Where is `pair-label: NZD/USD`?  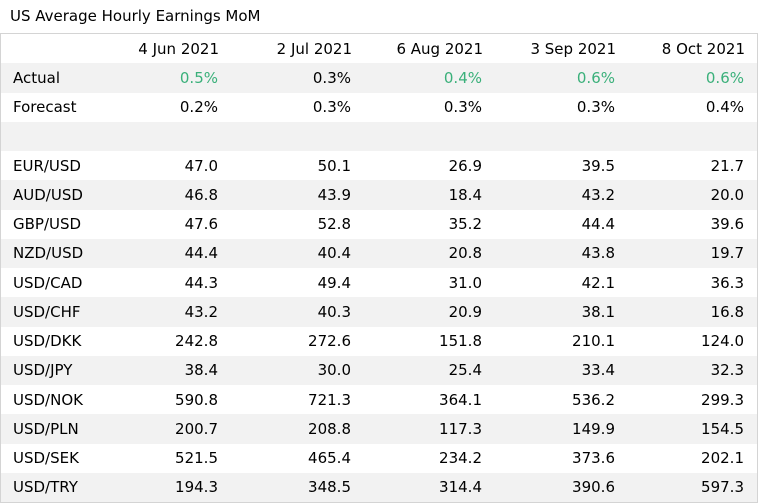
pair-label: NZD/USD is located at coordinates (44, 253).